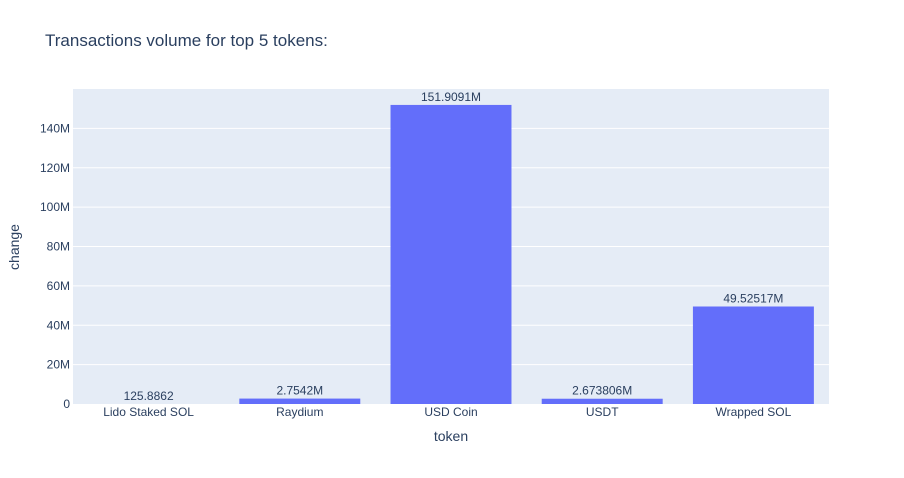  What do you see at coordinates (55, 168) in the screenshot?
I see `y-tick-label: 120M` at bounding box center [55, 168].